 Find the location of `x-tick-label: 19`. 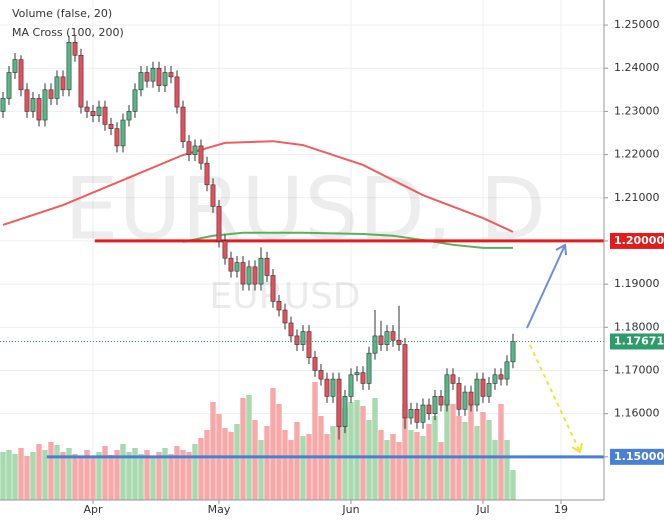

x-tick-label: 19 is located at coordinates (561, 509).